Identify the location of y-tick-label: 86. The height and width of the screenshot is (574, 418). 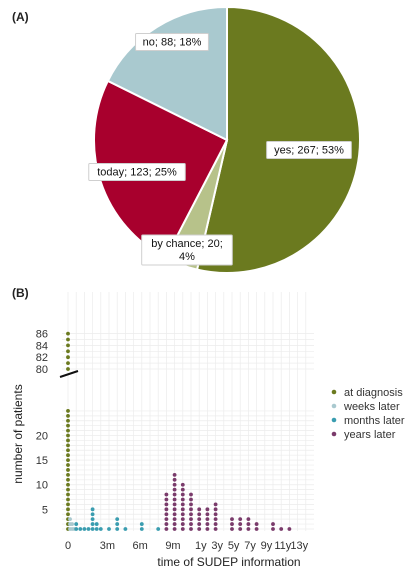
(42, 335).